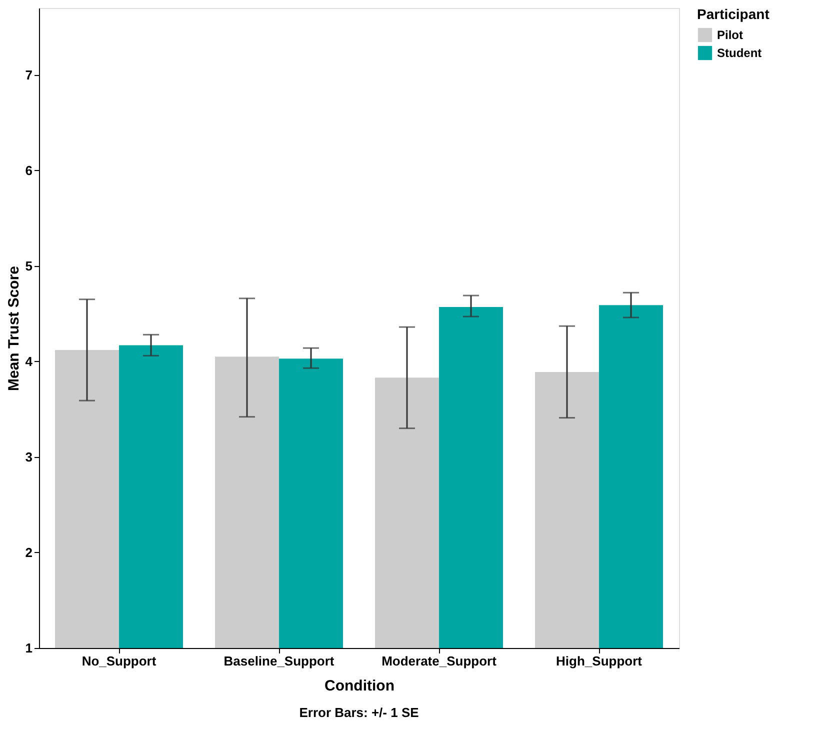 This screenshot has width=840, height=750. I want to click on y-tick-label: 7, so click(28, 74).